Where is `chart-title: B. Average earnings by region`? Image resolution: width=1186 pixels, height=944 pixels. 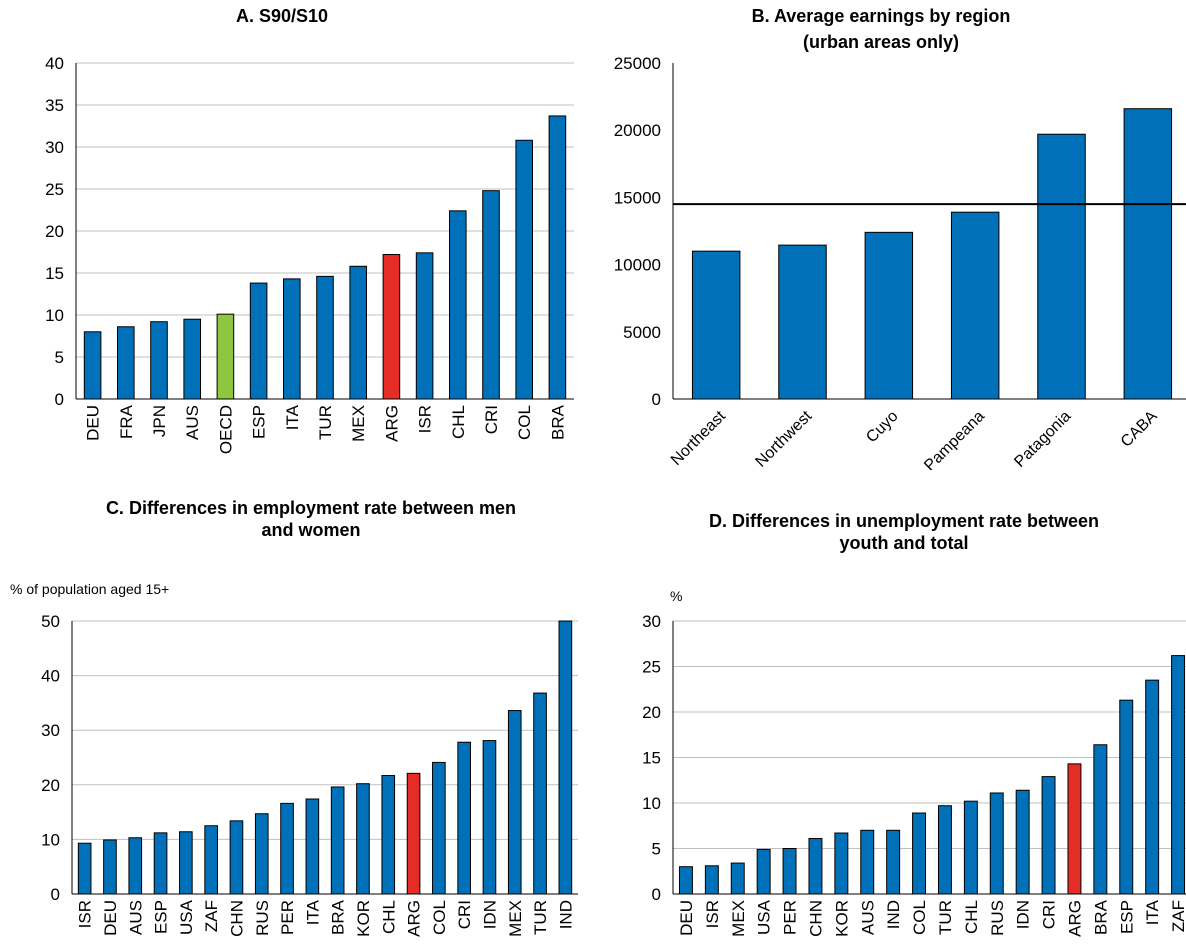
chart-title: B. Average earnings by region is located at coordinates (881, 16).